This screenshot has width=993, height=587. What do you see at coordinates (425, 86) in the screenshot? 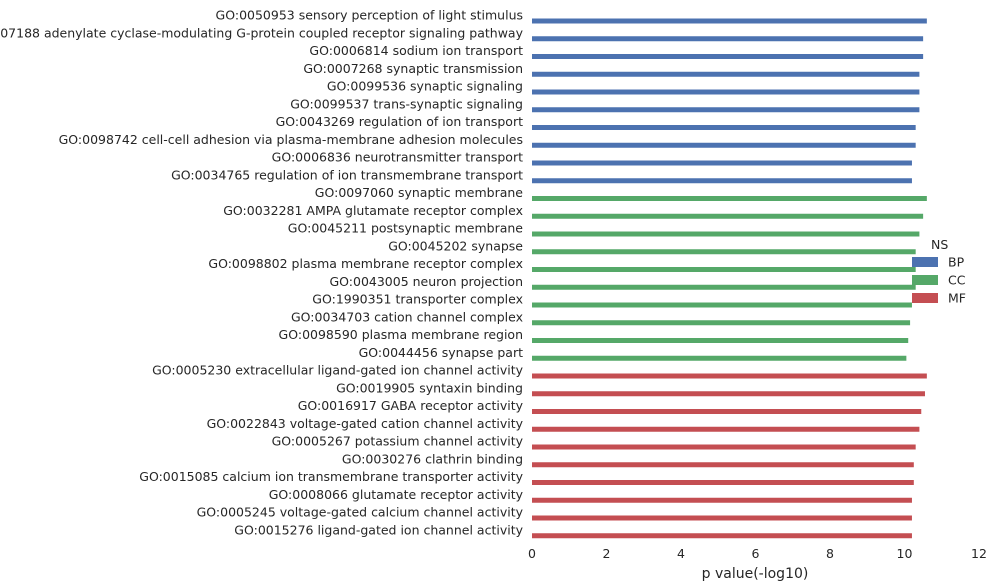
I see `category-label: GO:0099536 synaptic signaling` at bounding box center [425, 86].